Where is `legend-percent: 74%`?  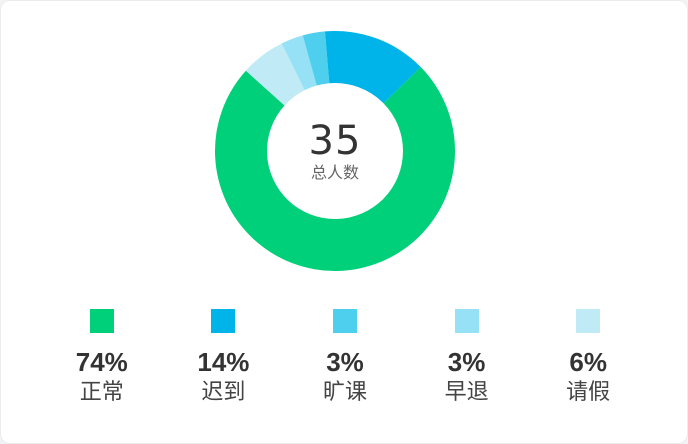
legend-percent: 74% is located at coordinates (102, 362).